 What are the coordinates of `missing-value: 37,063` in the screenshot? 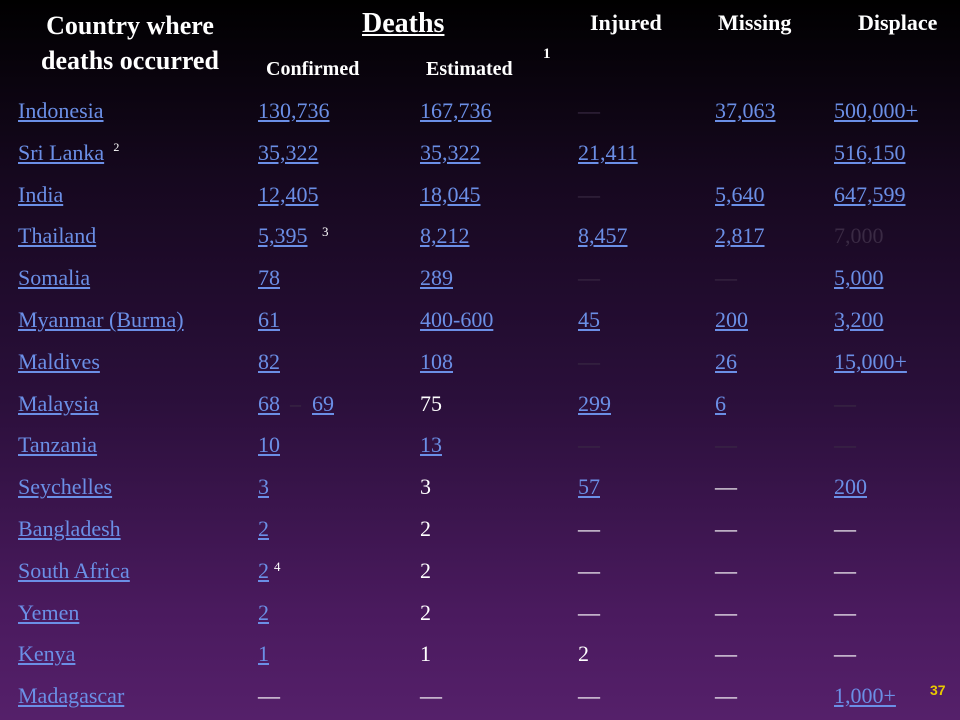 It's located at (745, 110).